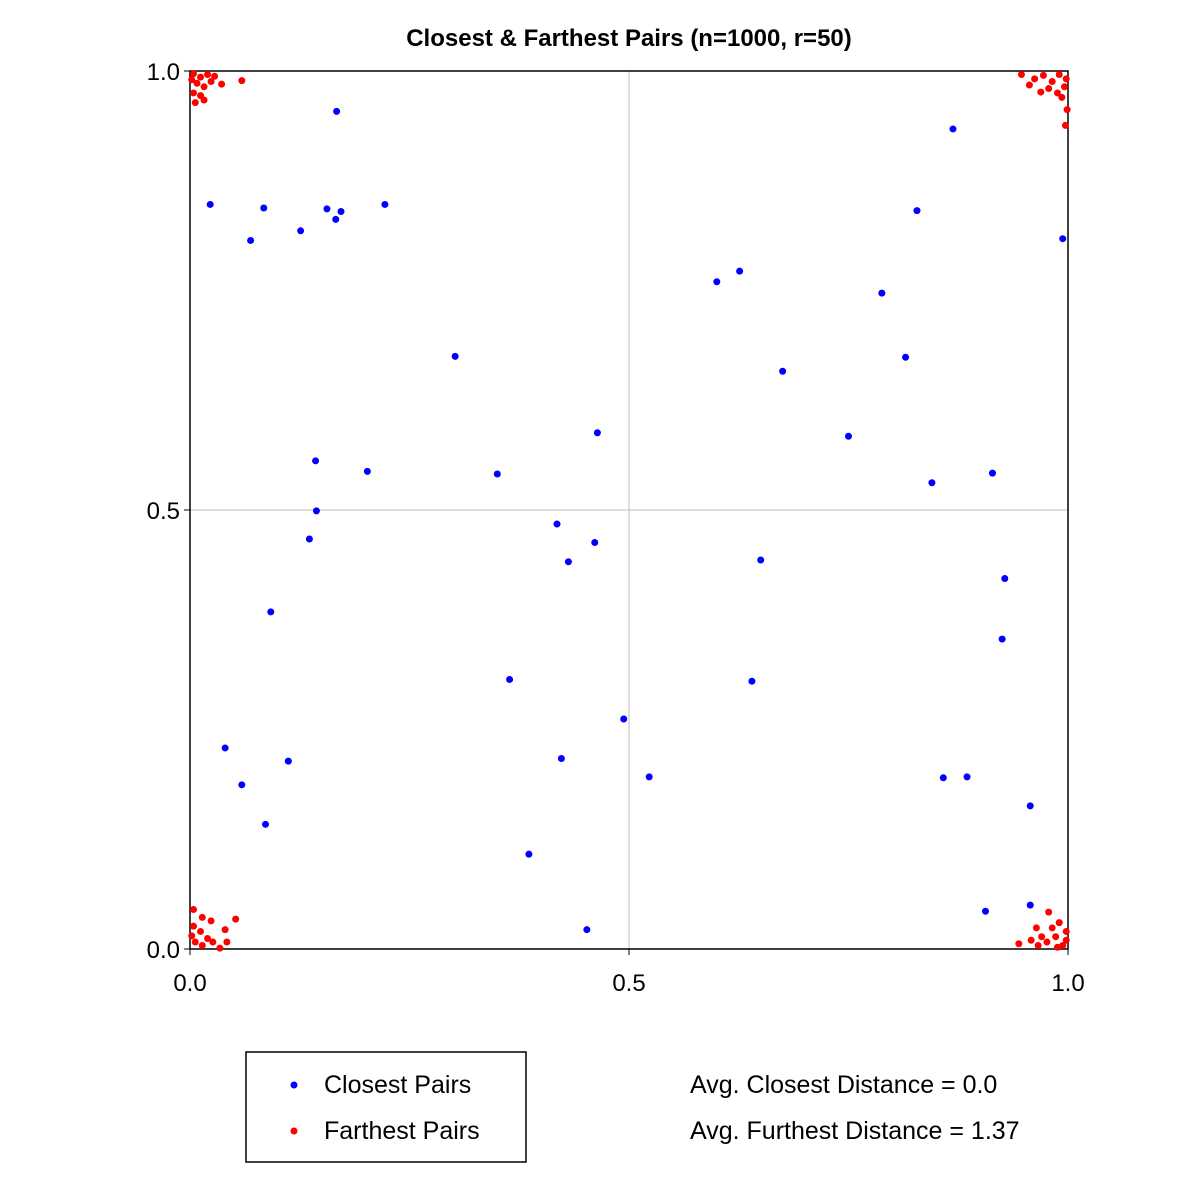  Describe the element at coordinates (843, 1085) in the screenshot. I see `annotation-avg-closest: Avg. Closest Distance = 0.0` at that location.